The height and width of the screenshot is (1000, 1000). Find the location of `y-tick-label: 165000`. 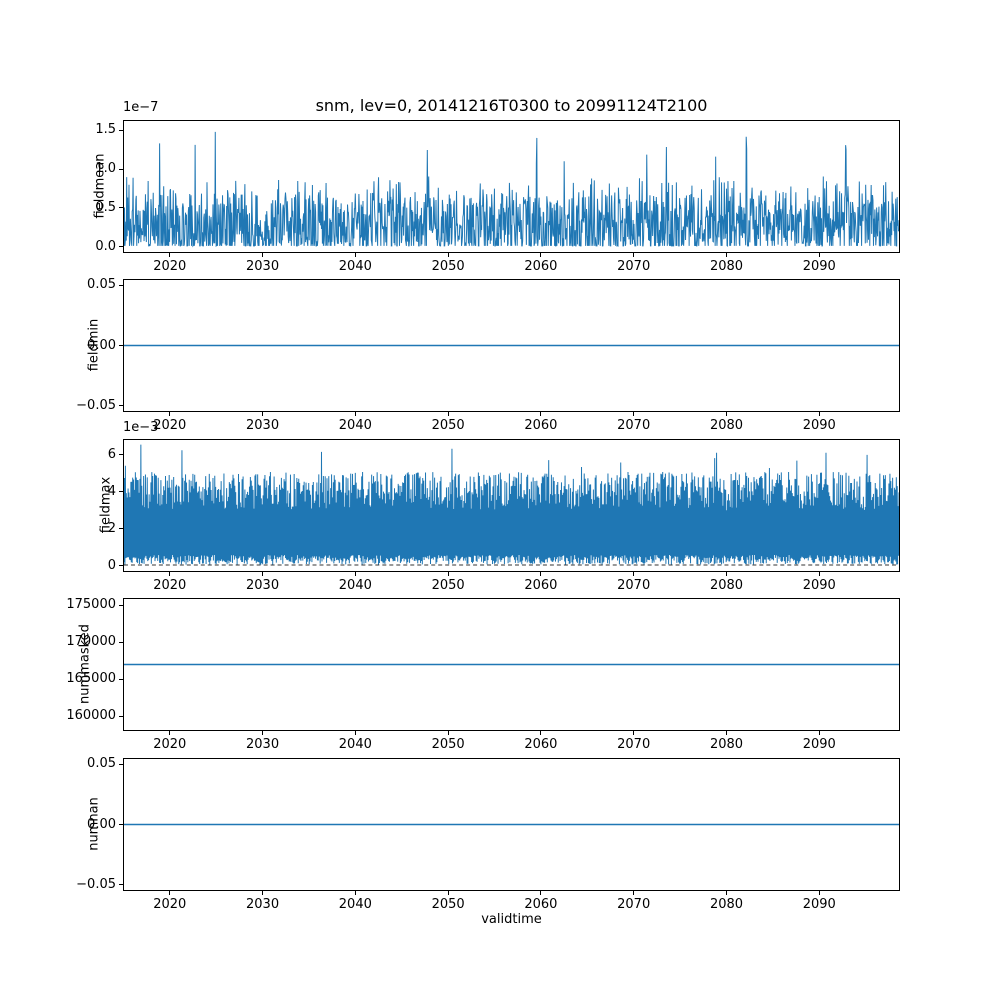

y-tick-label: 165000 is located at coordinates (91, 679).